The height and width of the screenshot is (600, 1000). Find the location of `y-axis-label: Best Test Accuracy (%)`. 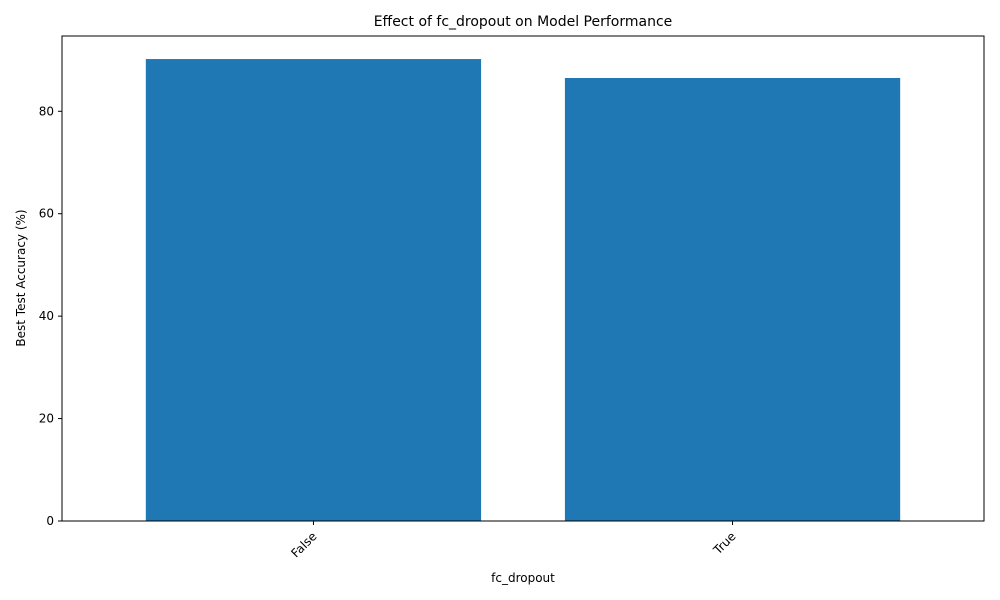

y-axis-label: Best Test Accuracy (%) is located at coordinates (21, 277).